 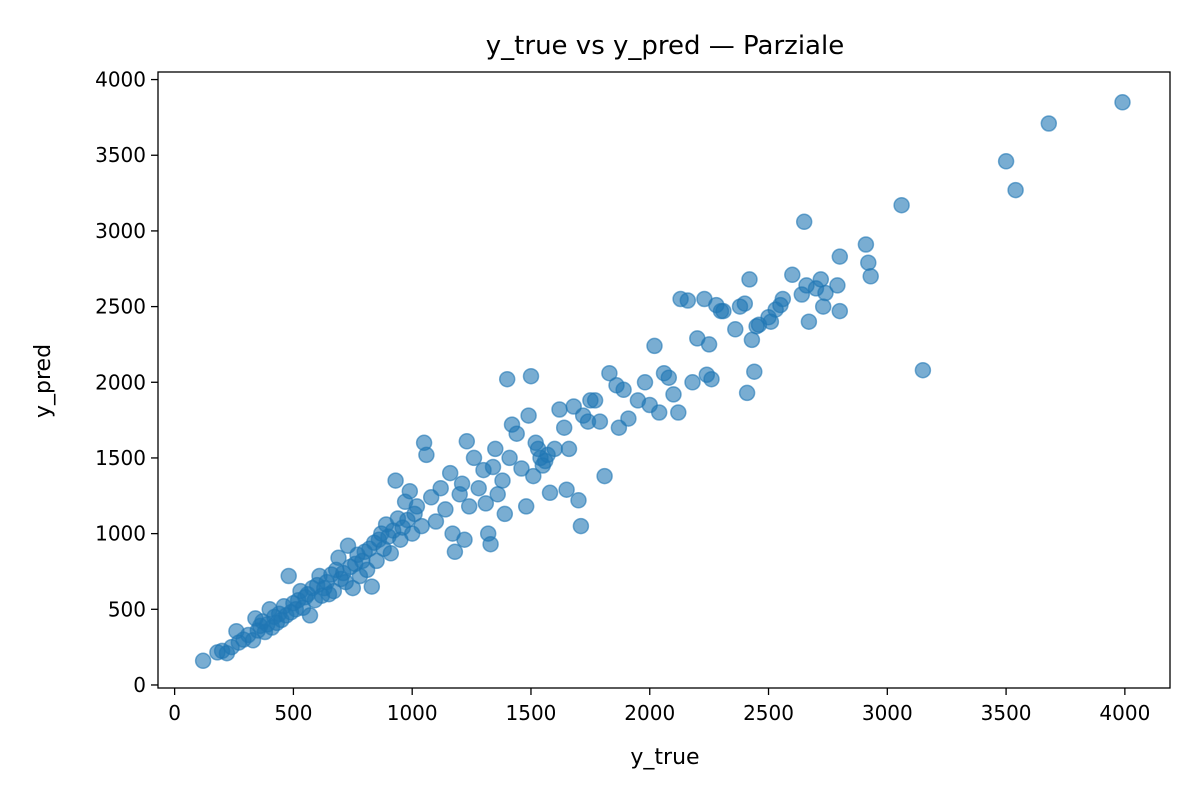 What do you see at coordinates (120, 155) in the screenshot?
I see `y-tick-label: 3500` at bounding box center [120, 155].